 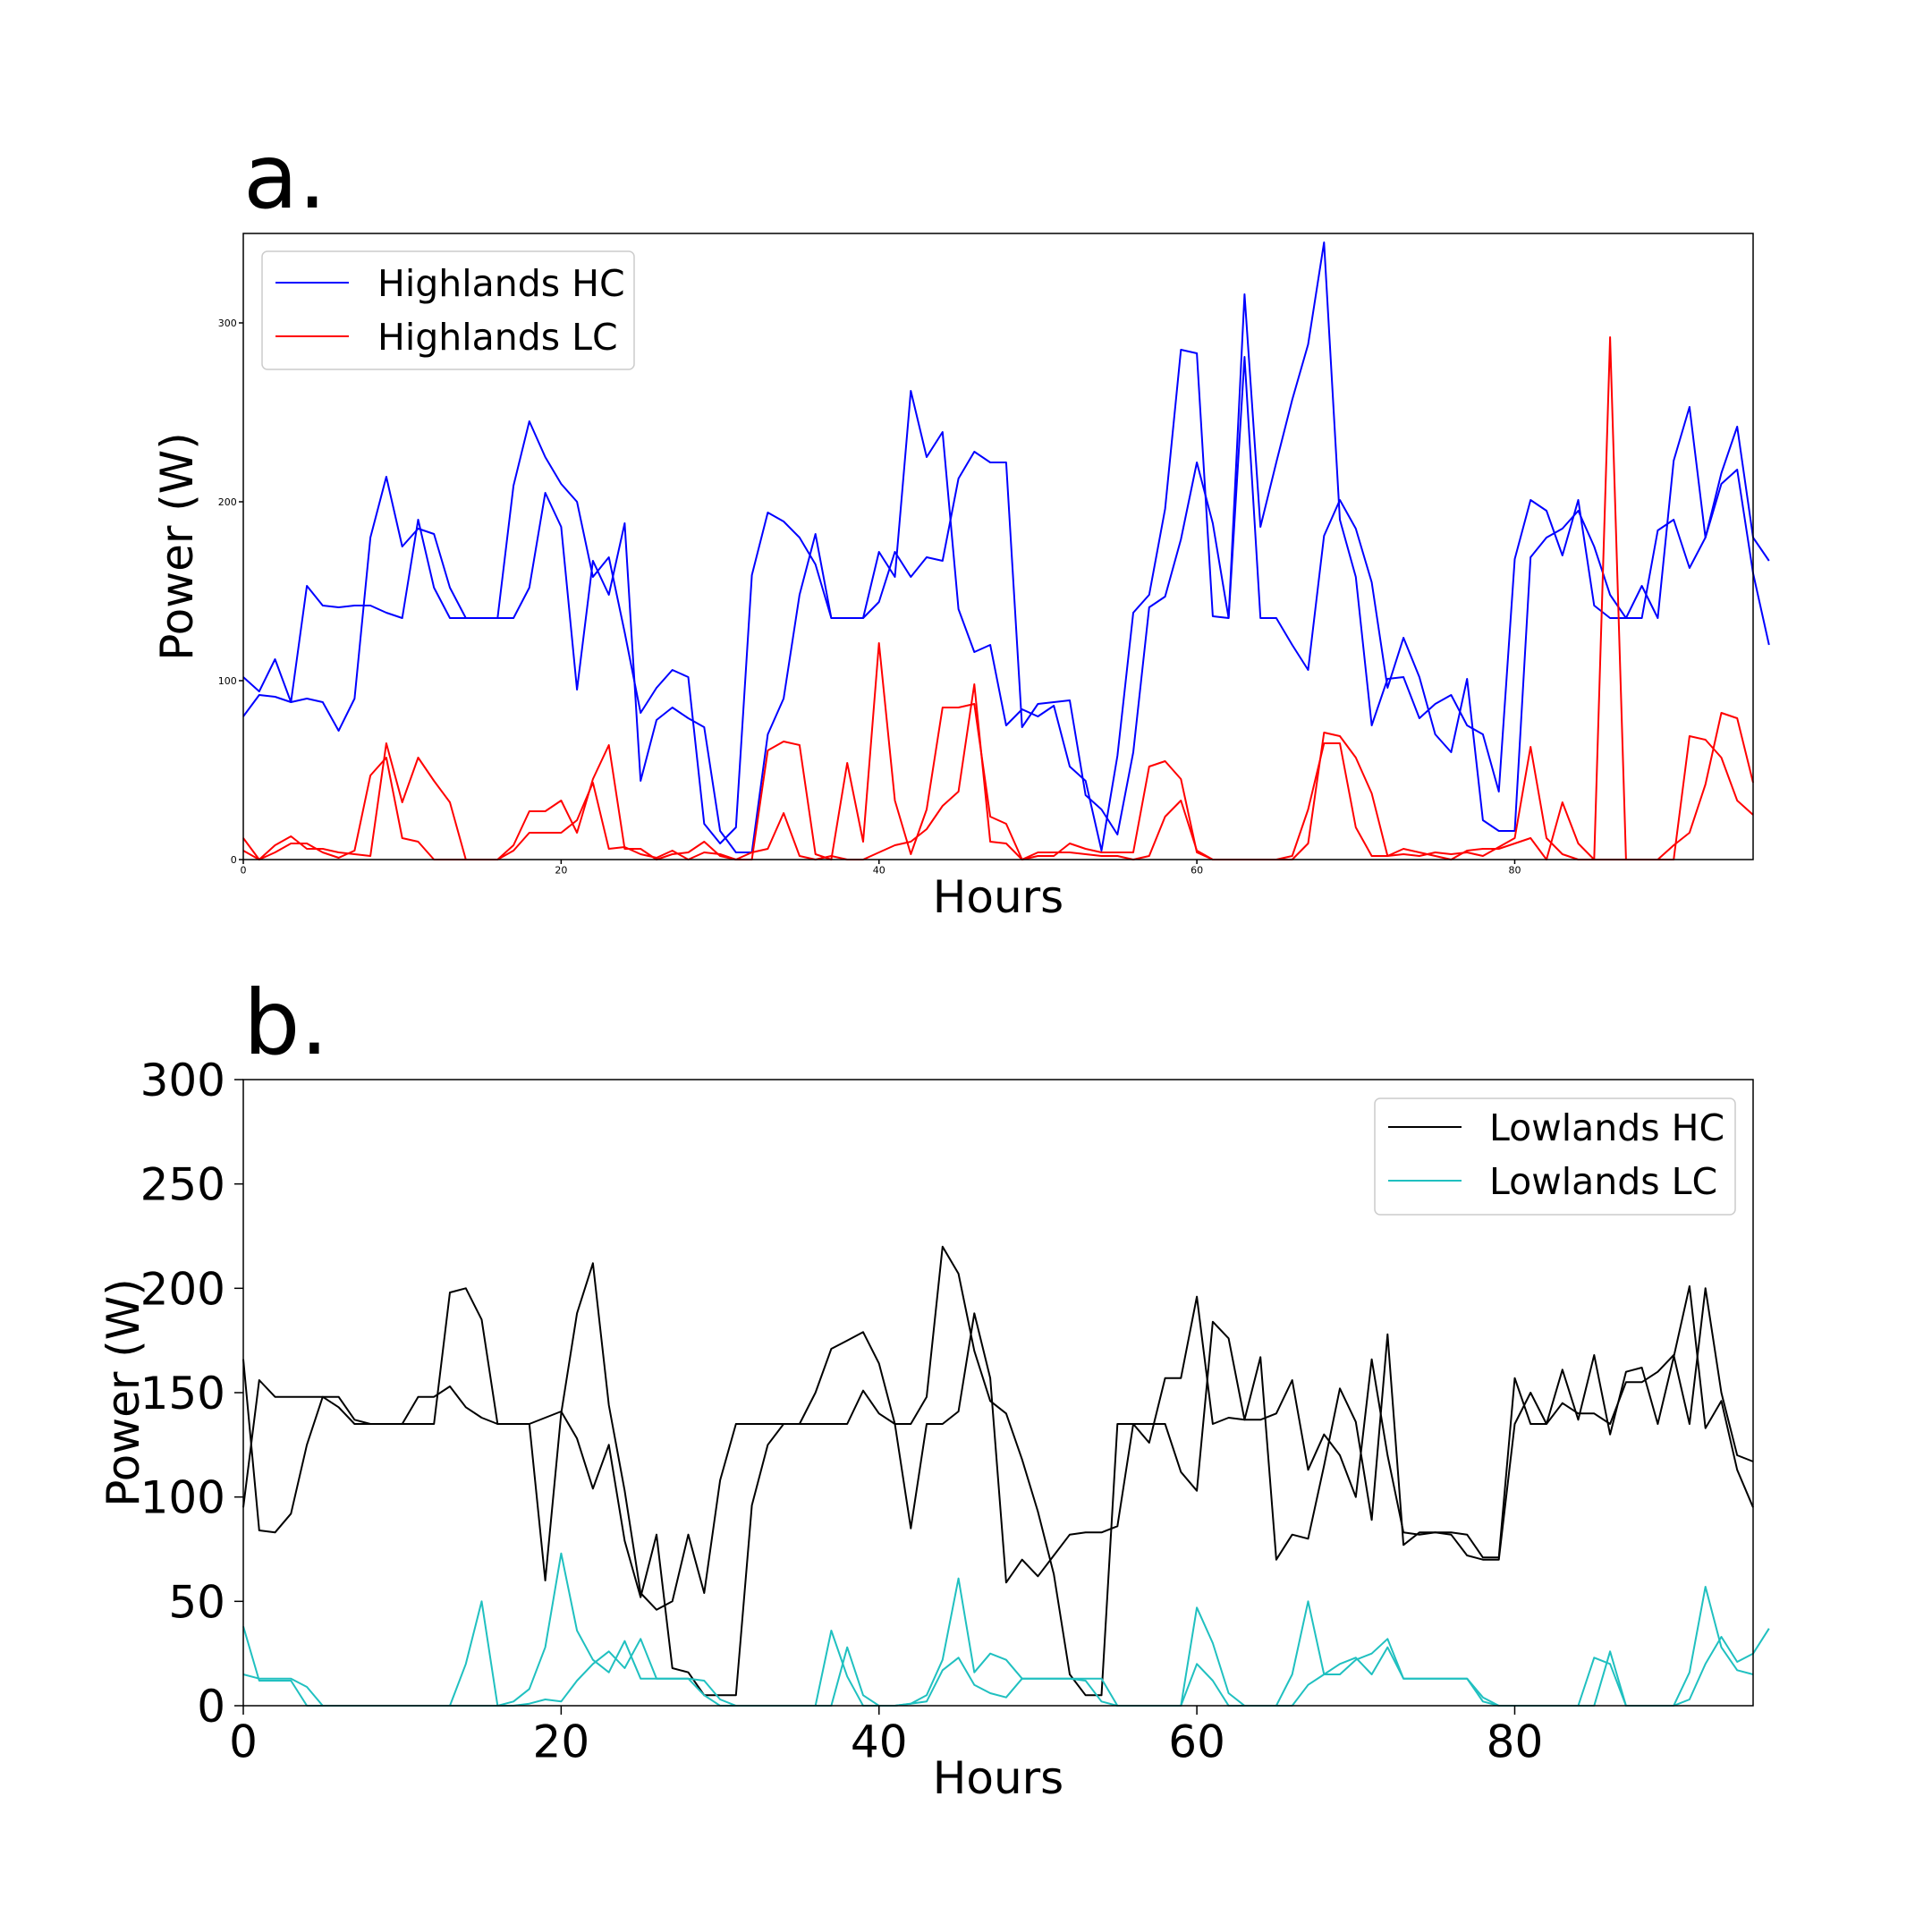 What do you see at coordinates (501, 283) in the screenshot?
I see `legend-entry-label: Highlands HC` at bounding box center [501, 283].